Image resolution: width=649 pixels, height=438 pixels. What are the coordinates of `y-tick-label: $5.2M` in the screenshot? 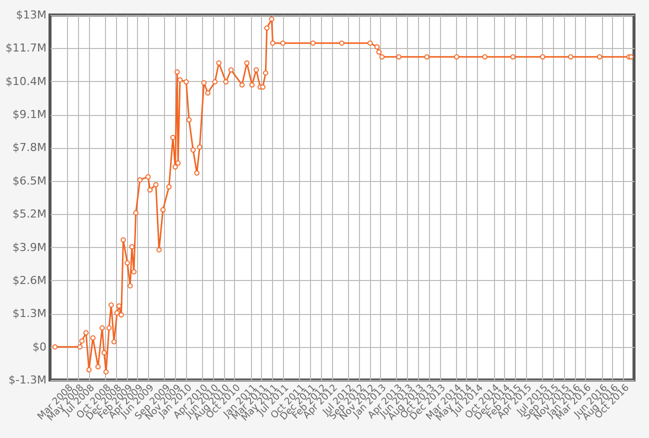 It's located at (29, 214).